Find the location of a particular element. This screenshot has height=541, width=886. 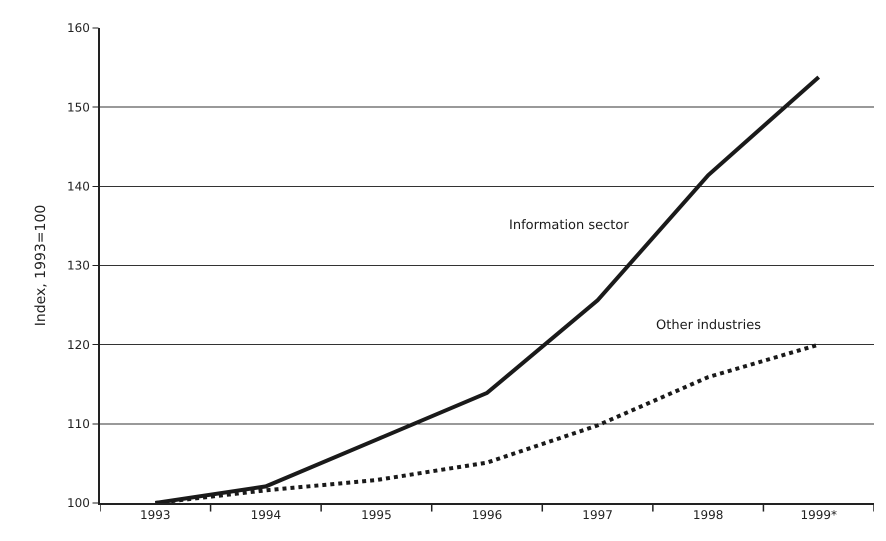

text: Other industries is located at coordinates (709, 325).